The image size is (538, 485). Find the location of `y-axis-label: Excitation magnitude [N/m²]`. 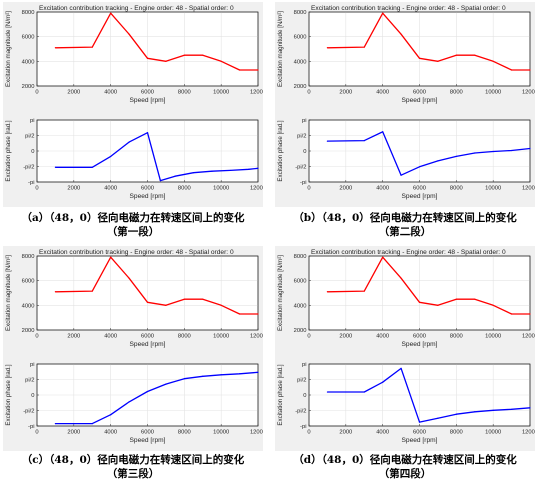

y-axis-label: Excitation magnitude [N/m²] is located at coordinates (8, 293).